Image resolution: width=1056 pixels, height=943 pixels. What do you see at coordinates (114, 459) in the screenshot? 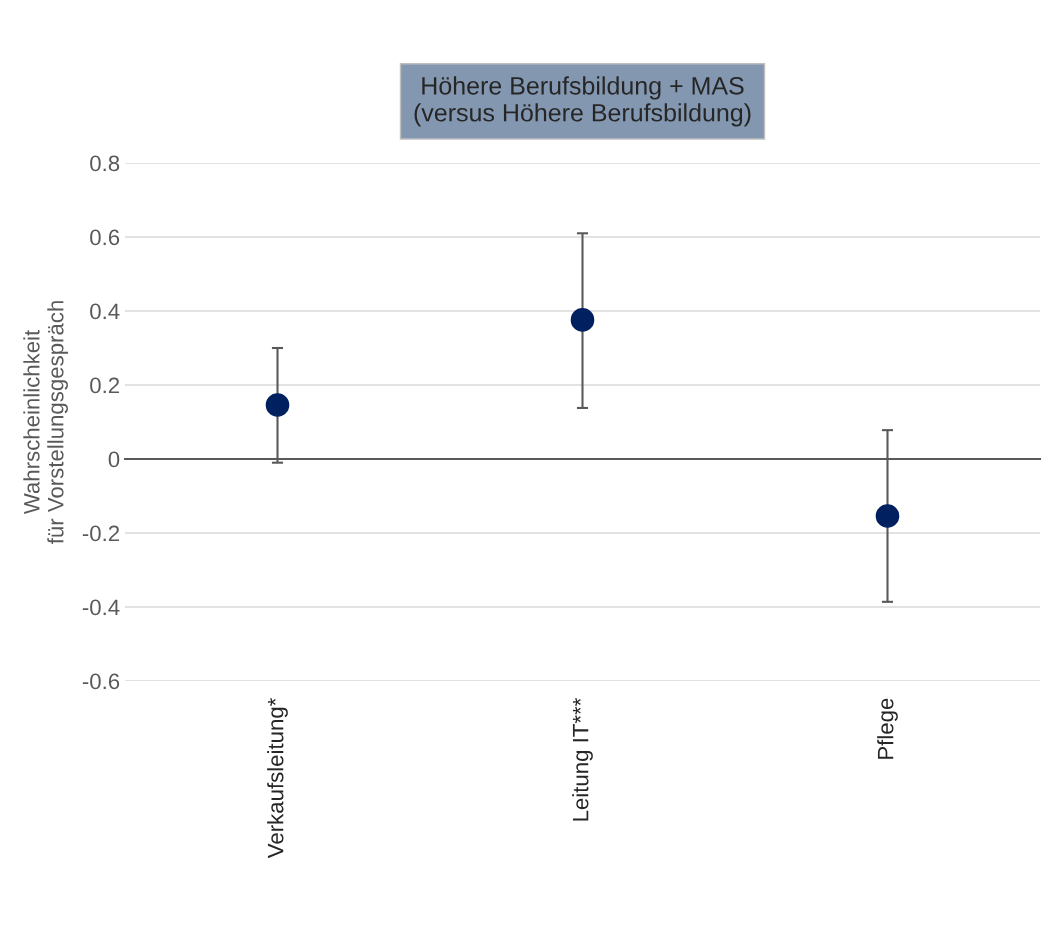
I see `y-tick-label: 0` at bounding box center [114, 459].